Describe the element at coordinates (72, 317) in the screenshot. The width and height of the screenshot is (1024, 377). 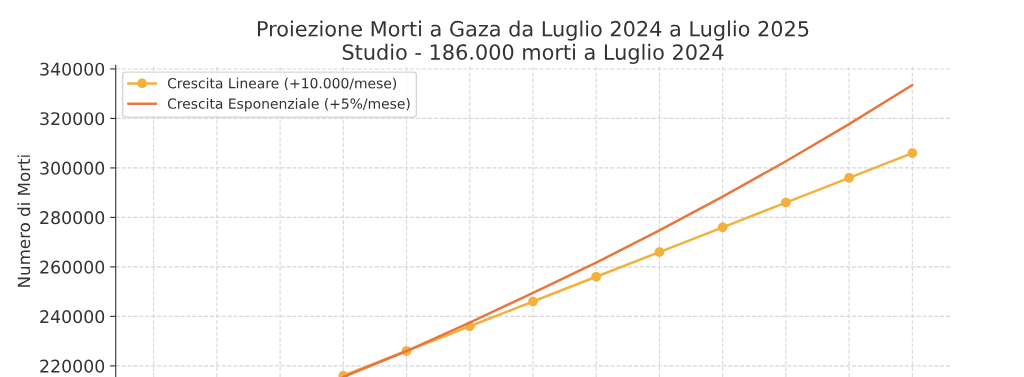
I see `y-tick-label: 240000` at that location.